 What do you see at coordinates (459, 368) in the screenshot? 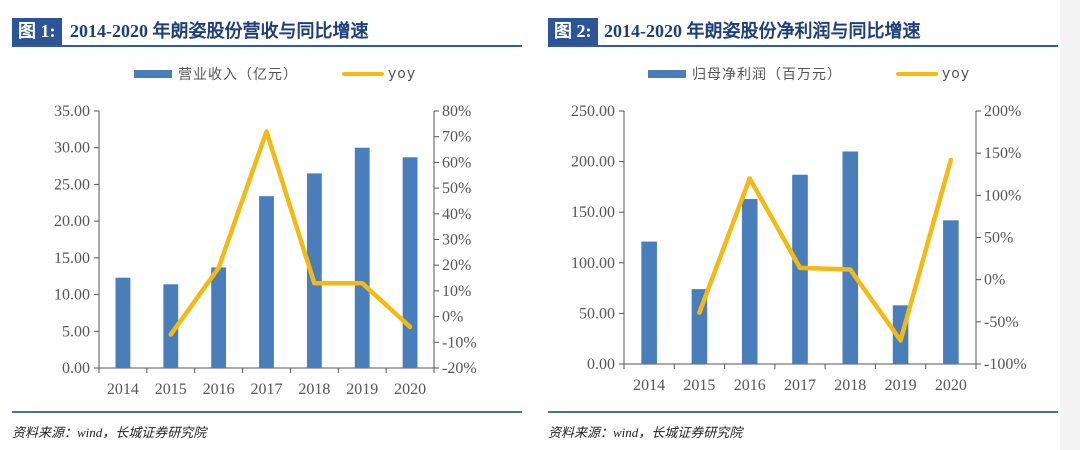
I see `right-axis-tick-label: -20%` at bounding box center [459, 368].